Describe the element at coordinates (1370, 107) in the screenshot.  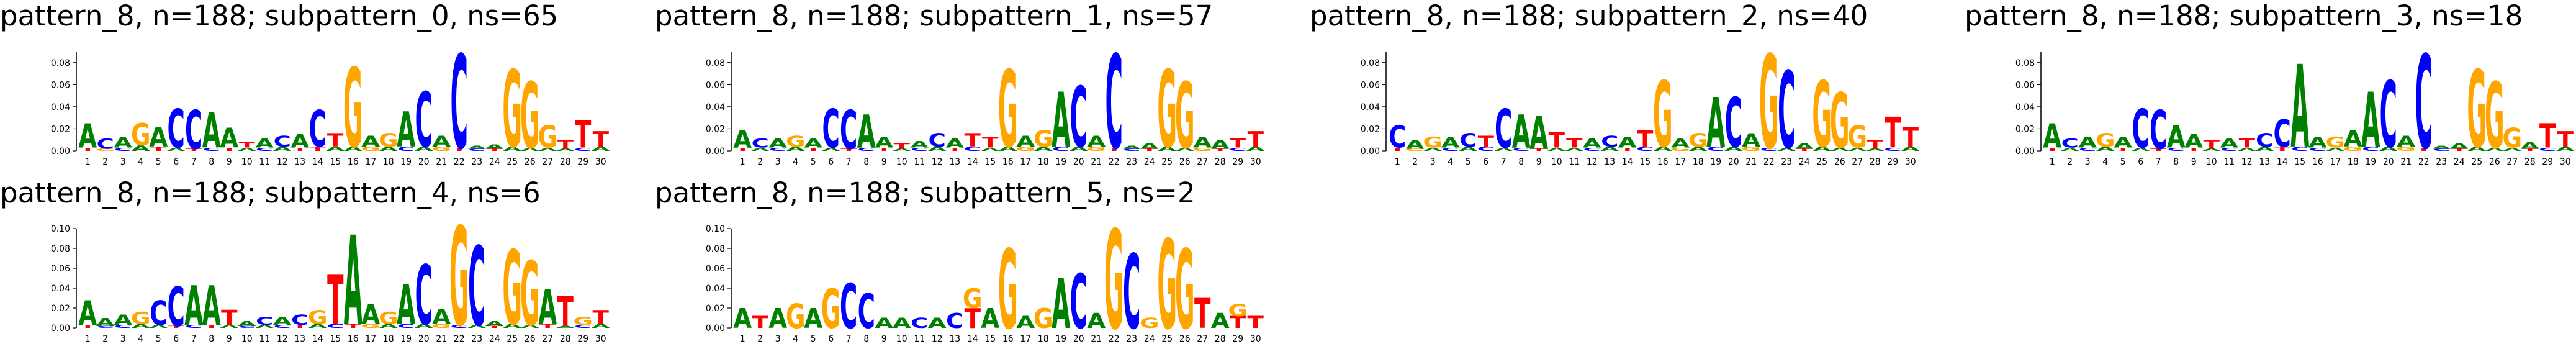
I see `y-tick-label: 0.04` at that location.